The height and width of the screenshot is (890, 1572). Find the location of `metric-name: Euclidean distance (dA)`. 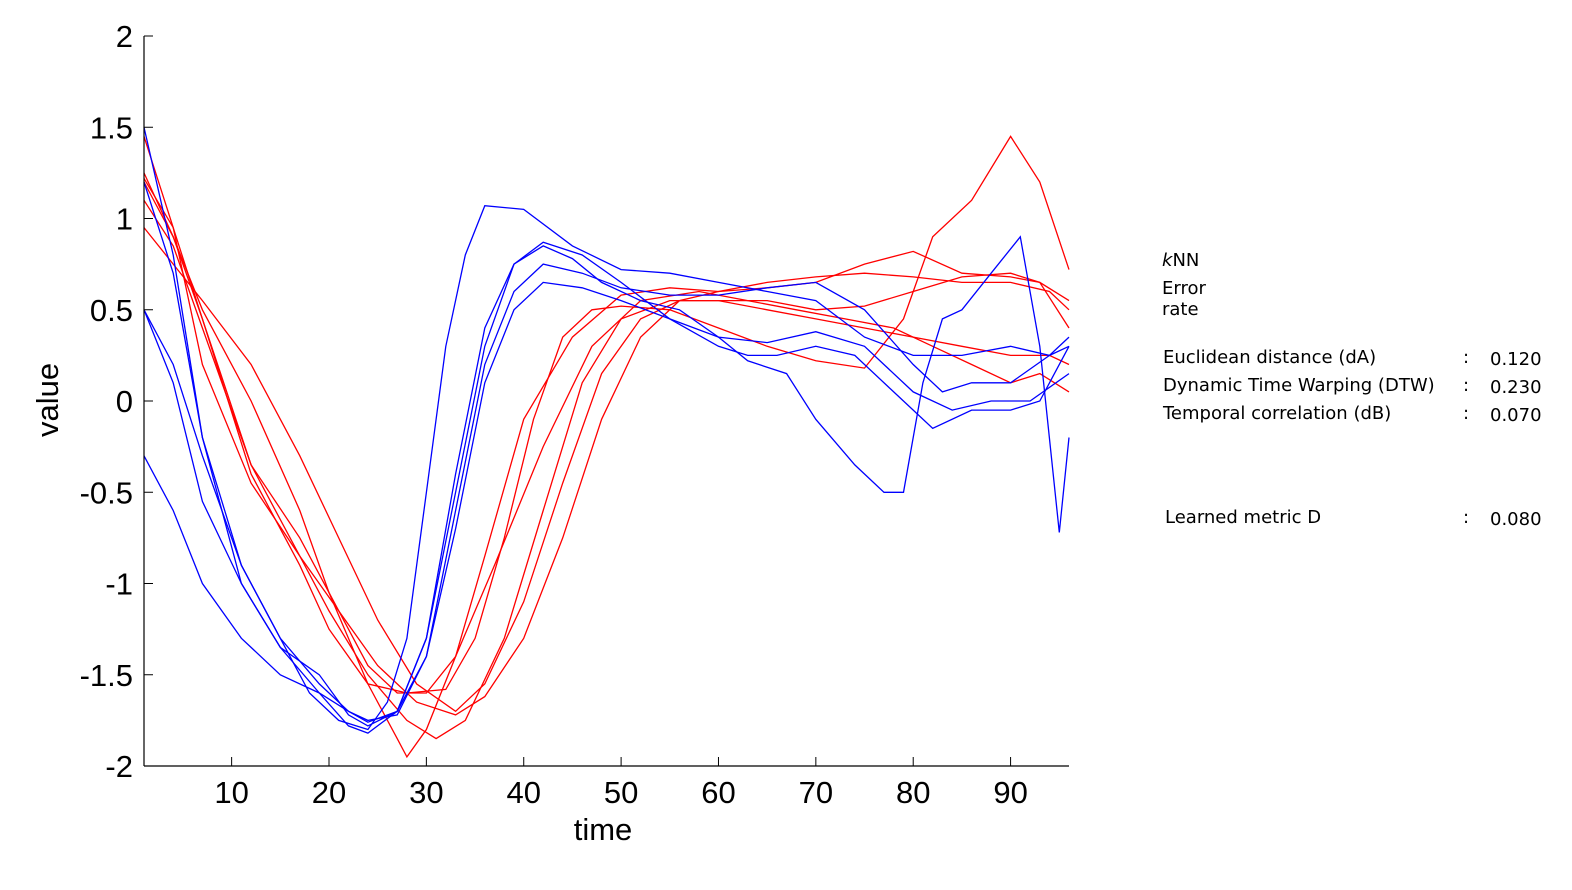

metric-name: Euclidean distance (dA) is located at coordinates (1270, 357).